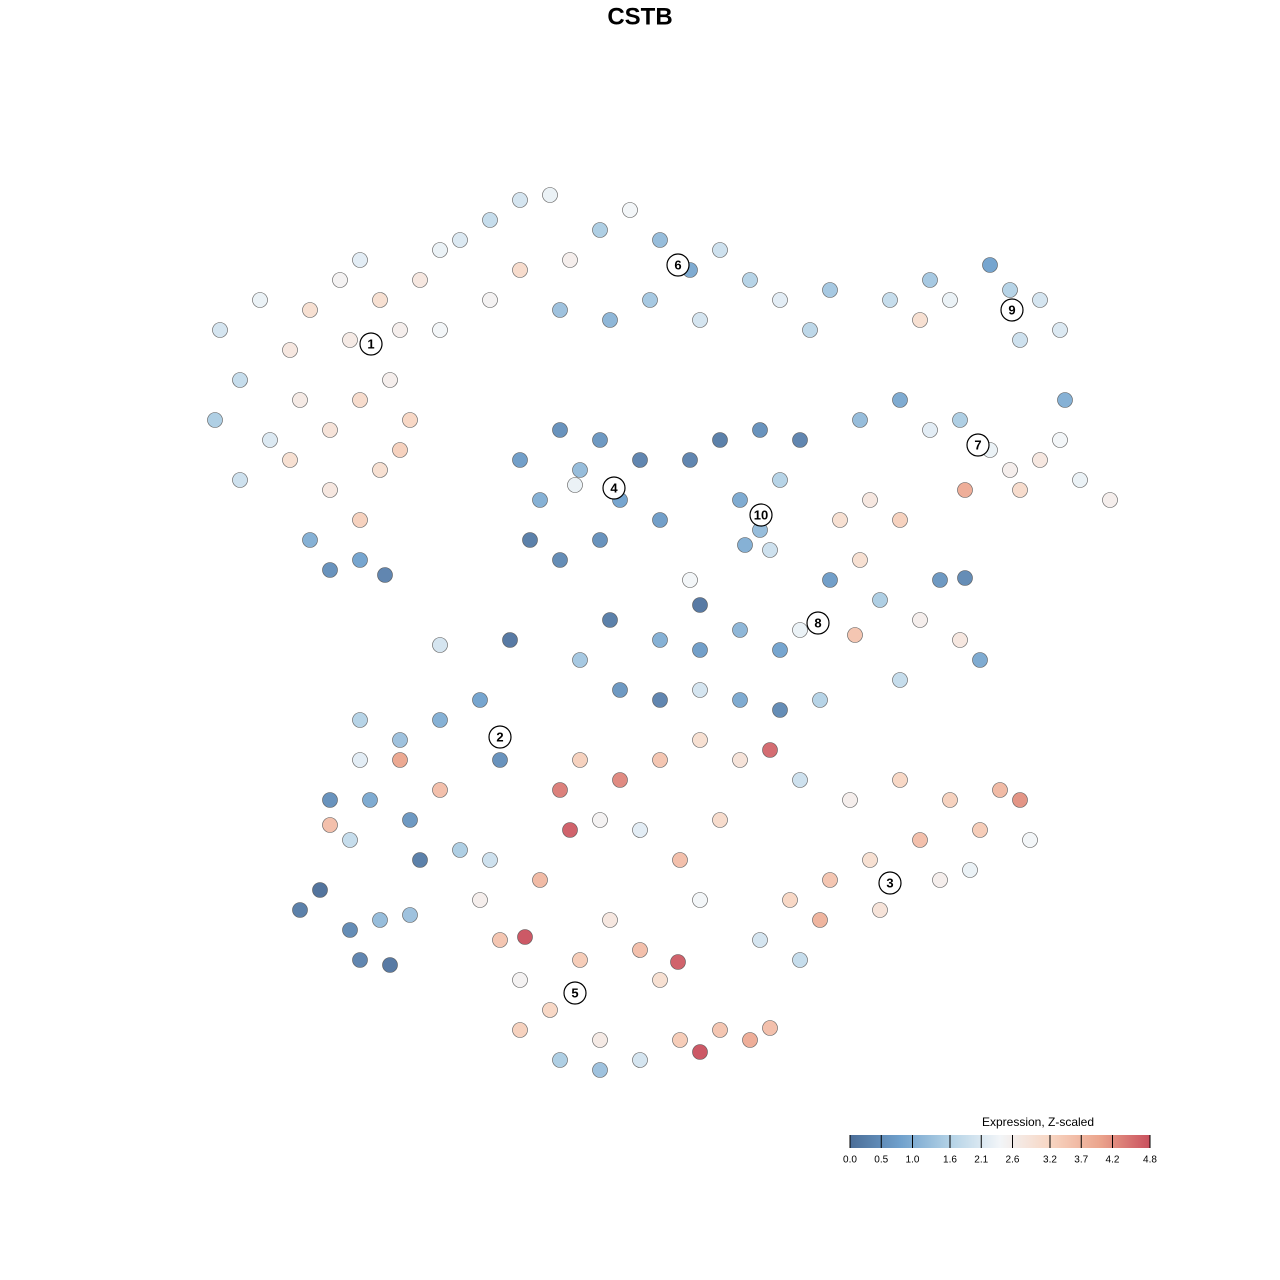 The height and width of the screenshot is (1280, 1280). I want to click on cluster-label: 8, so click(817, 622).